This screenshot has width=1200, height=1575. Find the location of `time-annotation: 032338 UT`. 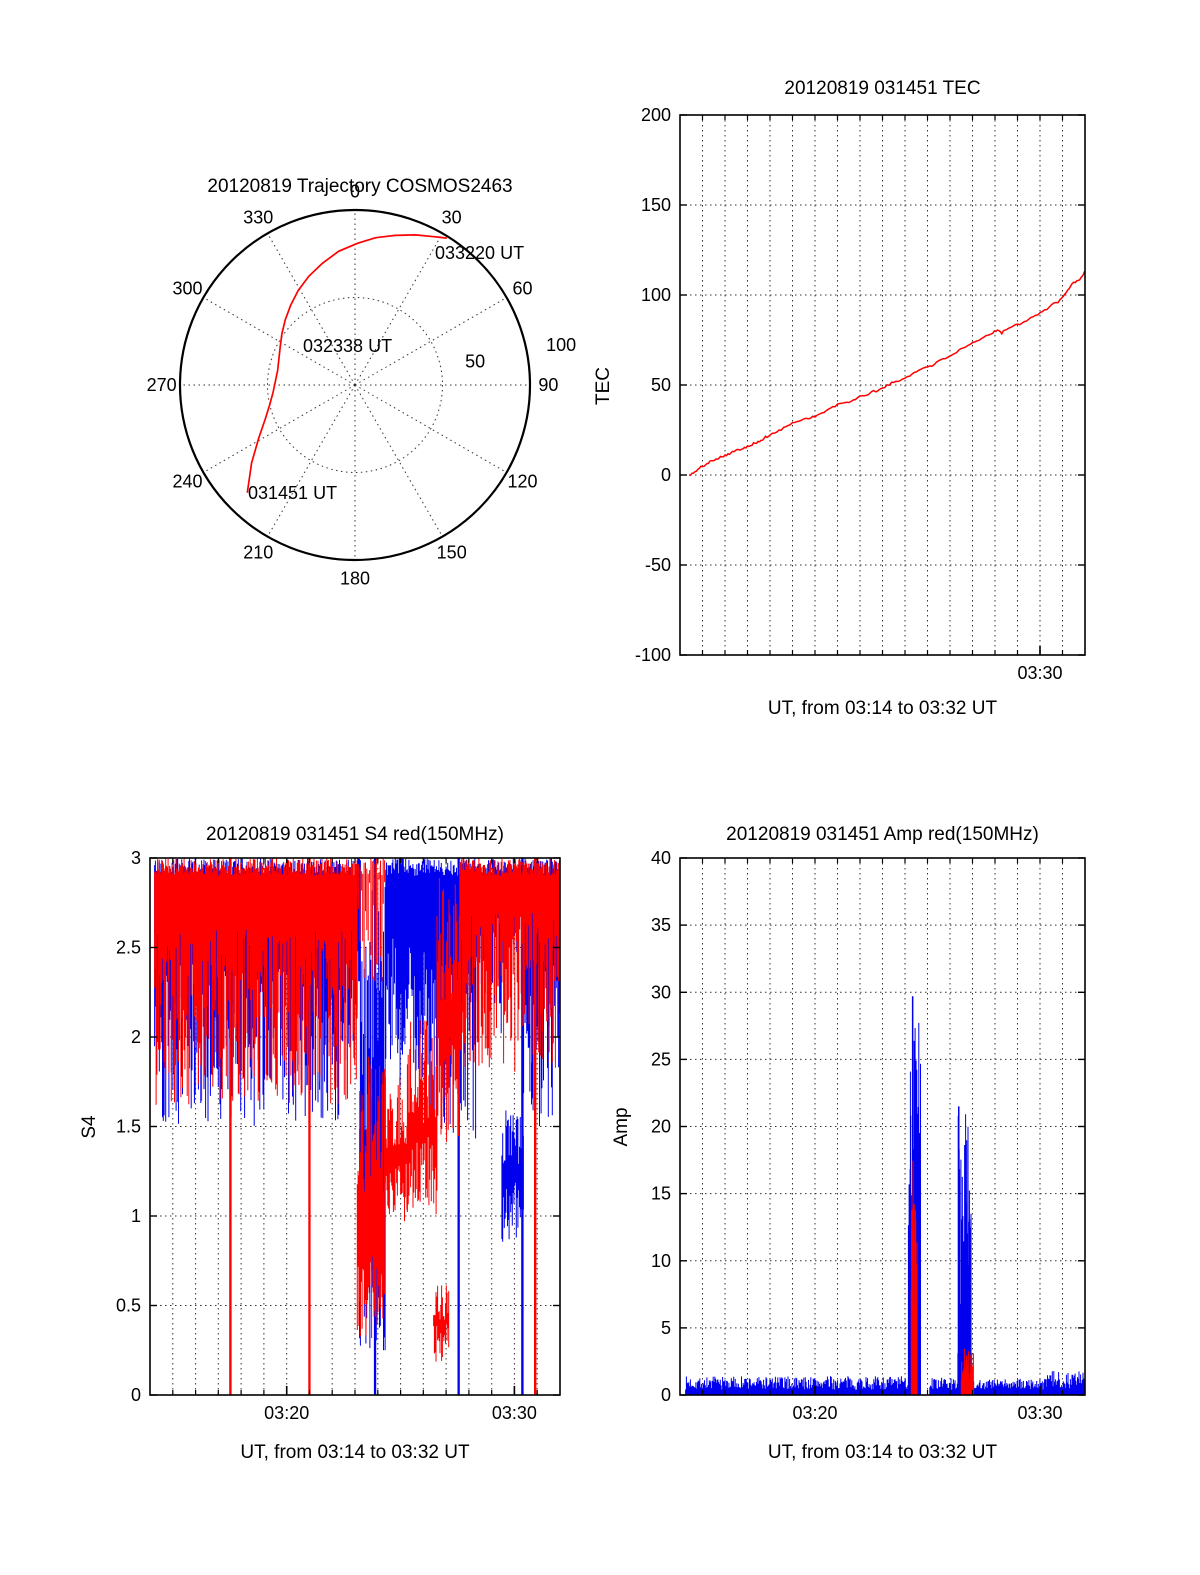

time-annotation: 032338 UT is located at coordinates (347, 346).